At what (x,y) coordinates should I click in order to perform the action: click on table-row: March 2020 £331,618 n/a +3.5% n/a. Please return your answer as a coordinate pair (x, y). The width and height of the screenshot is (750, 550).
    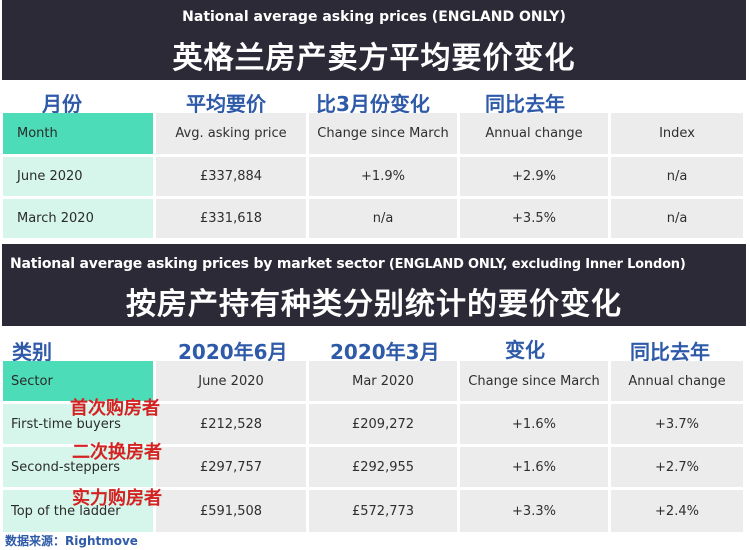
    Looking at the image, I should click on (373, 218).